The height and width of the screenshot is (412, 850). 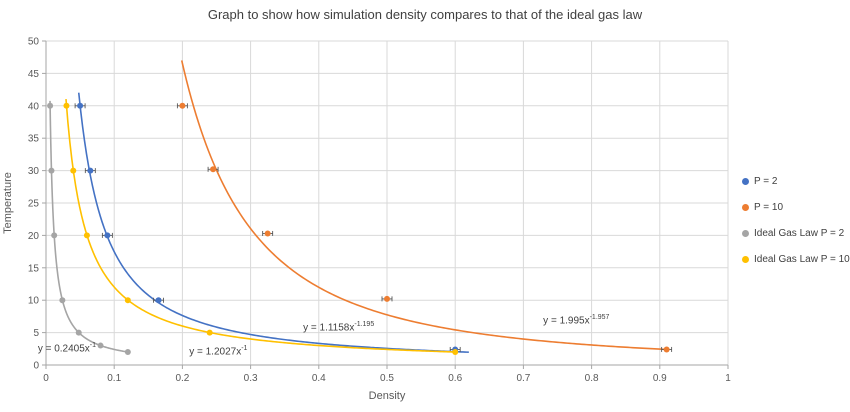 I want to click on y-tick-label: 35, so click(x=34, y=139).